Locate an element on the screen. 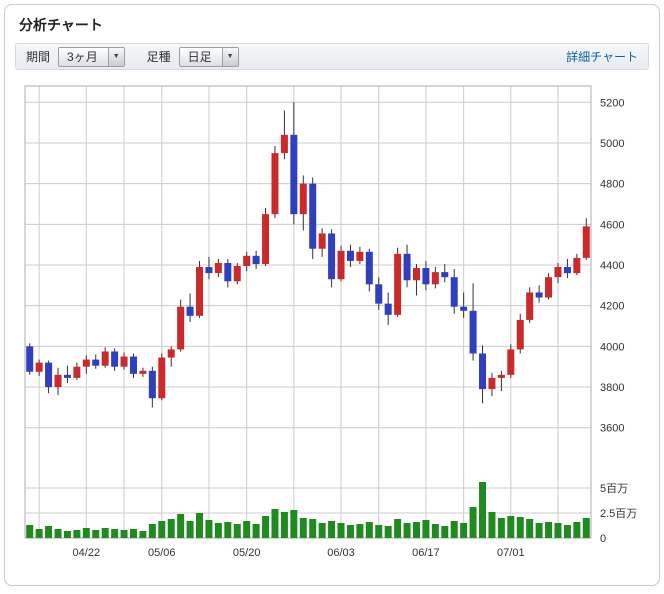 This screenshot has height=594, width=664. bar-type-select: 日足 ▼ is located at coordinates (208, 56).